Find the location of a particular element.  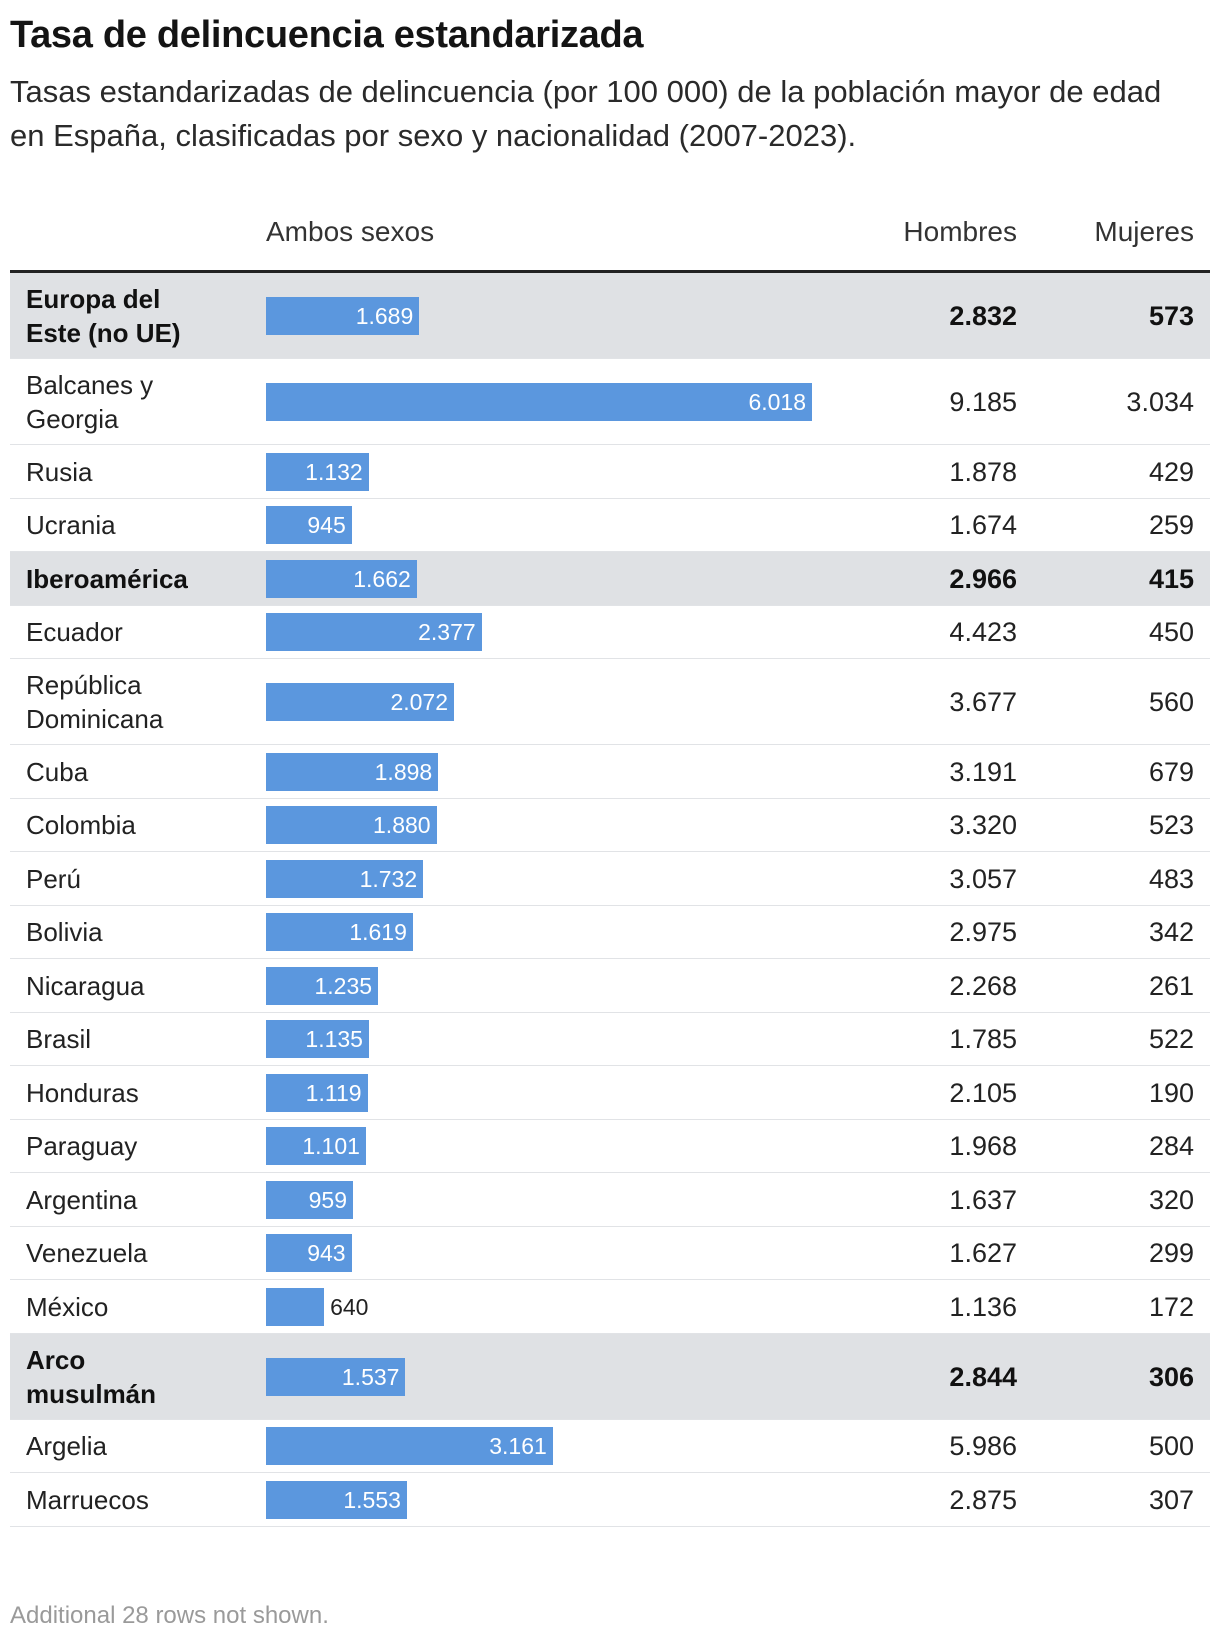

value-hombres: 1.968 is located at coordinates (983, 1146).